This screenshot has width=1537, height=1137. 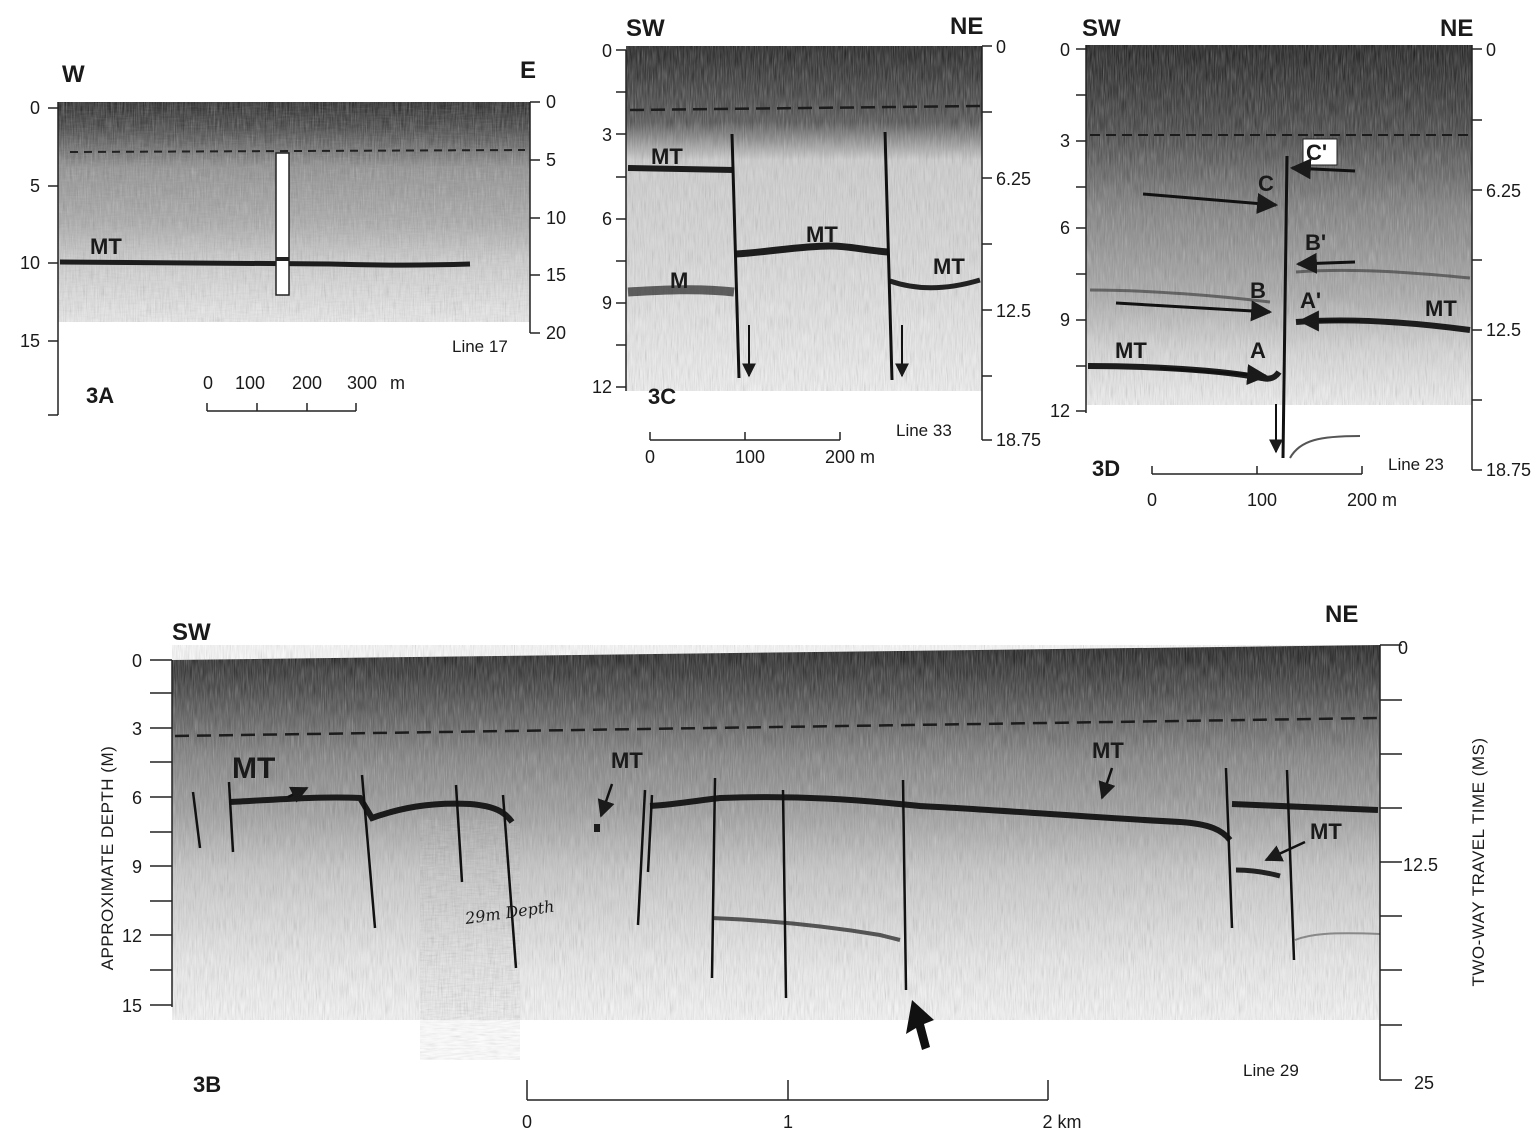 What do you see at coordinates (627, 760) in the screenshot?
I see `label-mt-3b-2: MT` at bounding box center [627, 760].